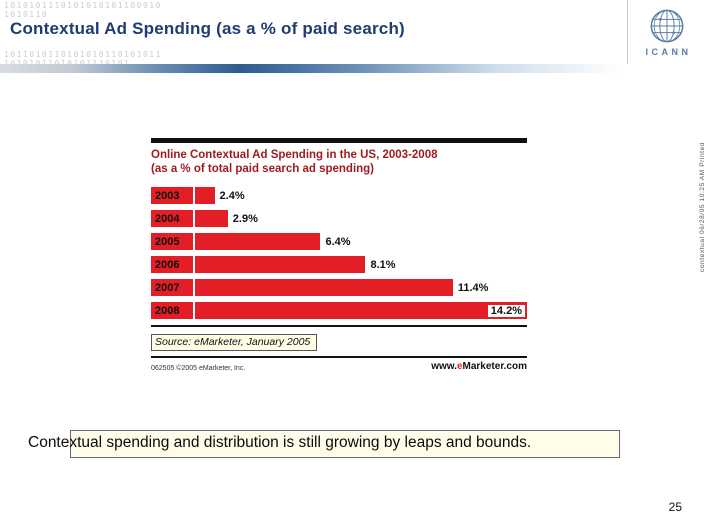 Image resolution: width=706 pixels, height=529 pixels. What do you see at coordinates (83, 54) in the screenshot?
I see `binary-decoration-row: 1011010110101010110101011` at bounding box center [83, 54].